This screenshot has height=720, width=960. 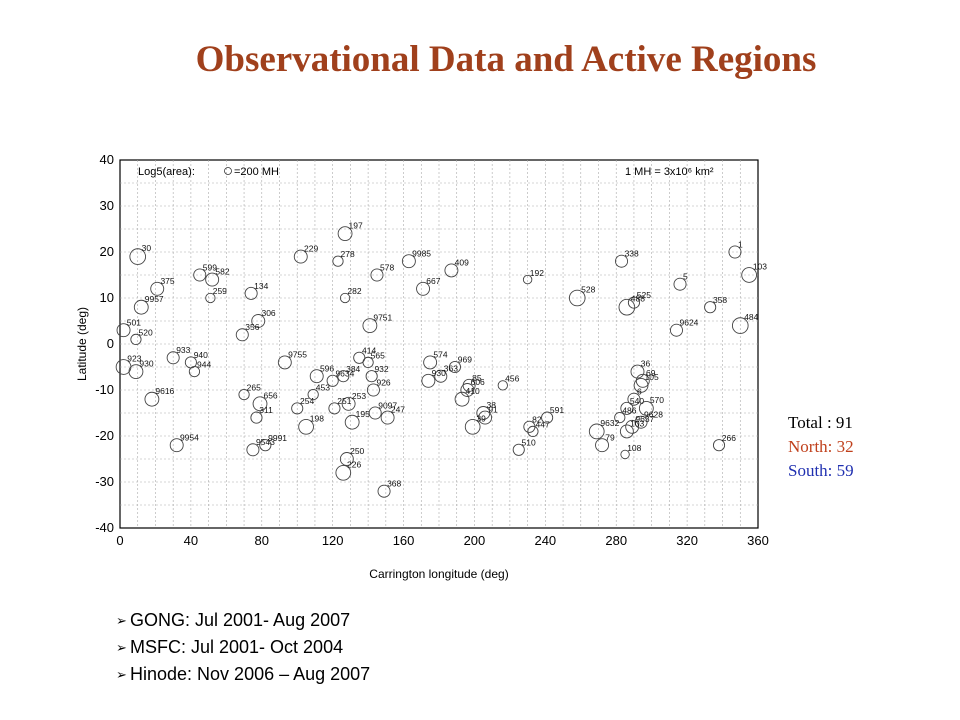 What do you see at coordinates (154, 299) in the screenshot?
I see `data-point-label: 9957` at bounding box center [154, 299].